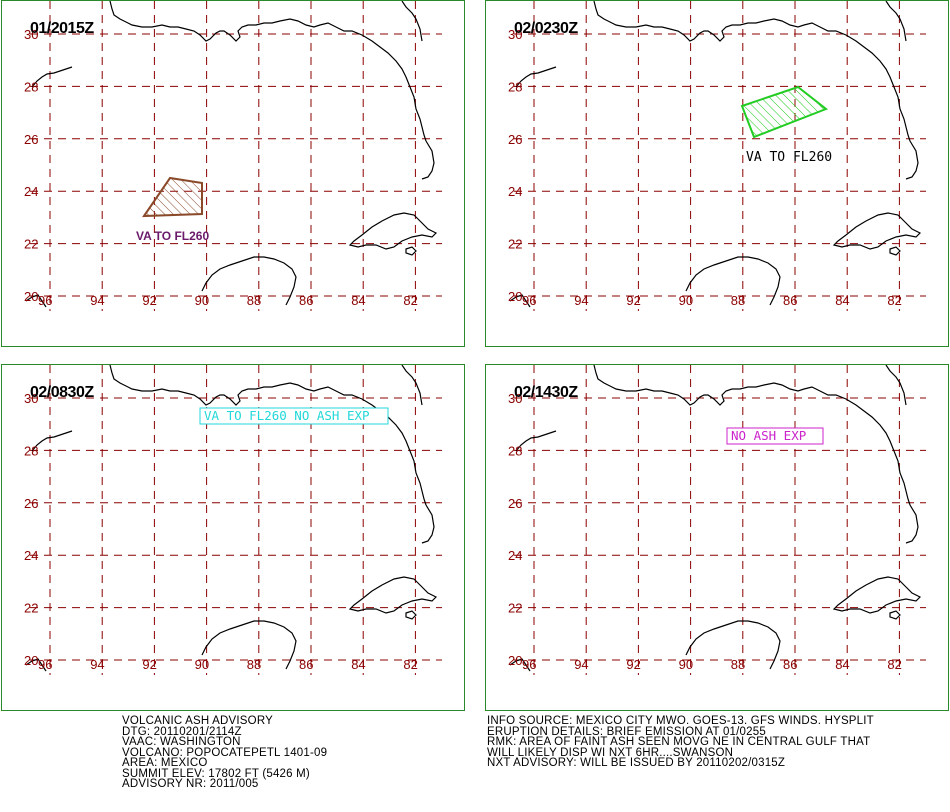  I want to click on advisory-title: VOLCANIC ASH ADVISORY, so click(197, 721).